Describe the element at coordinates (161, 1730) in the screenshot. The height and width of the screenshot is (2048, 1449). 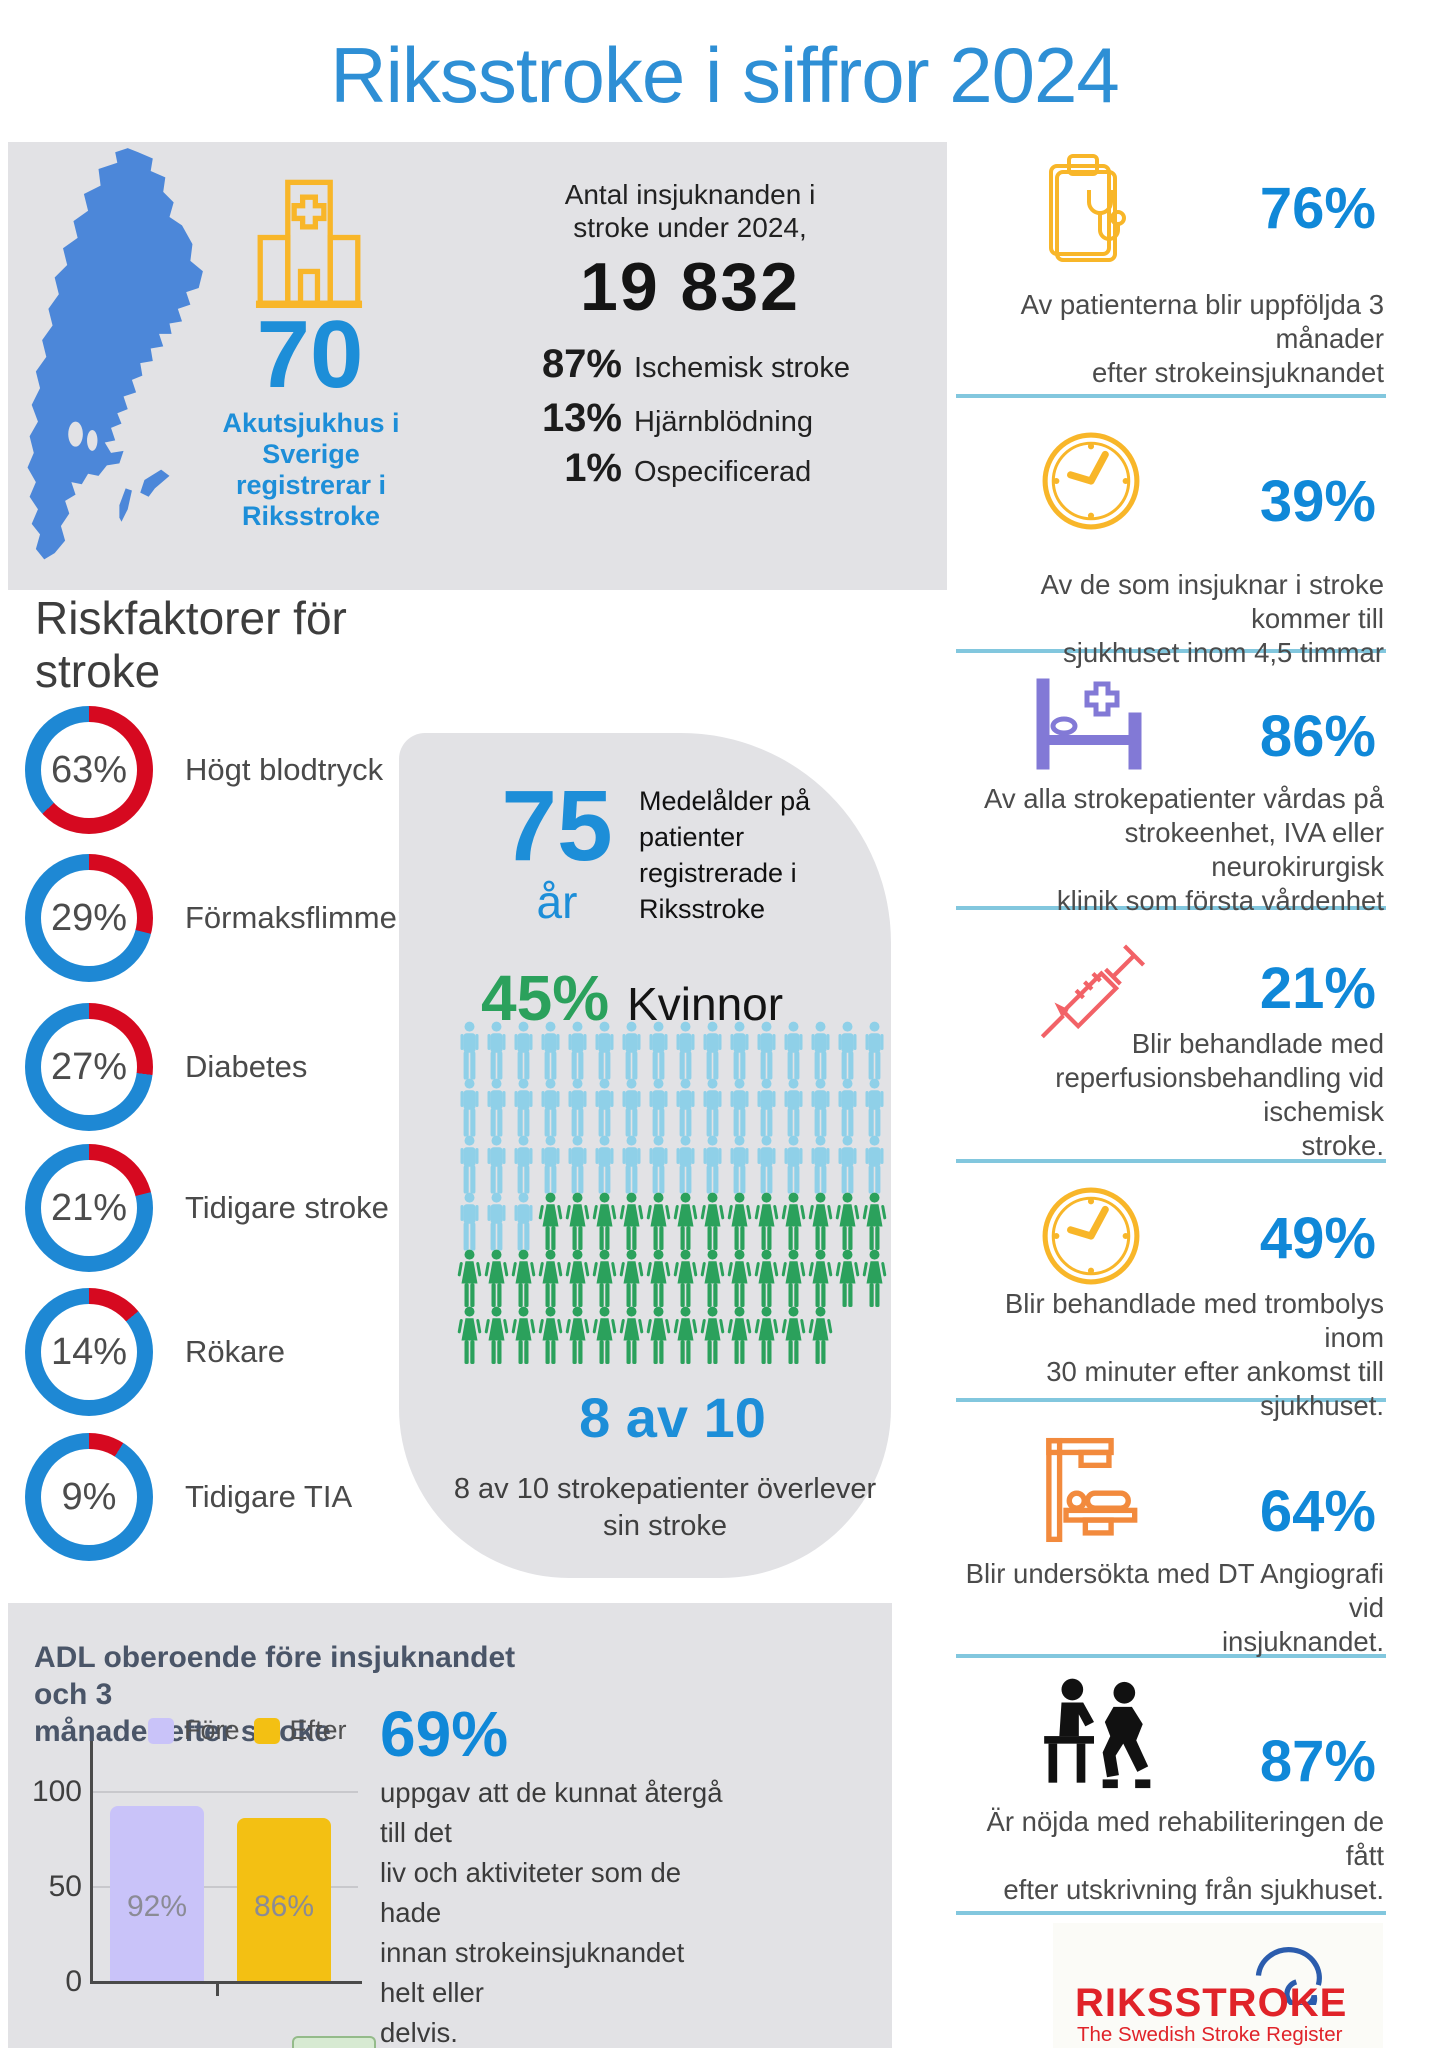
I see `legend-swatch-fore` at that location.